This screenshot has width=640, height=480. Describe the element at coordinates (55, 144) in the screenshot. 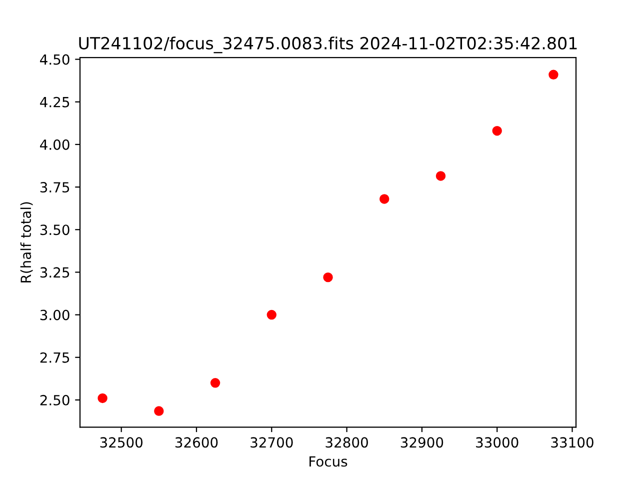

I see `y-tick-label: 4.00` at that location.